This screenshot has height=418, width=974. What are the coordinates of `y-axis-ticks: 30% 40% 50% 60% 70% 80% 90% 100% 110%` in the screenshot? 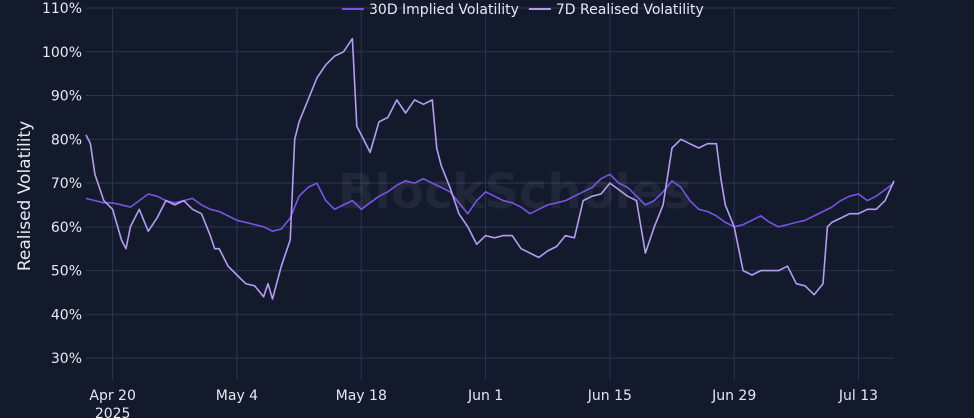 It's located at (62, 184).